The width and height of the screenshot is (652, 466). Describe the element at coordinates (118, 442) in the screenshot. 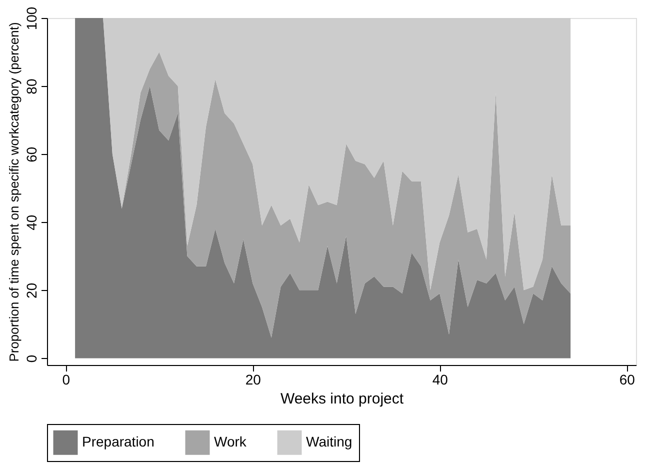

I see `legend-label: Preparation` at that location.